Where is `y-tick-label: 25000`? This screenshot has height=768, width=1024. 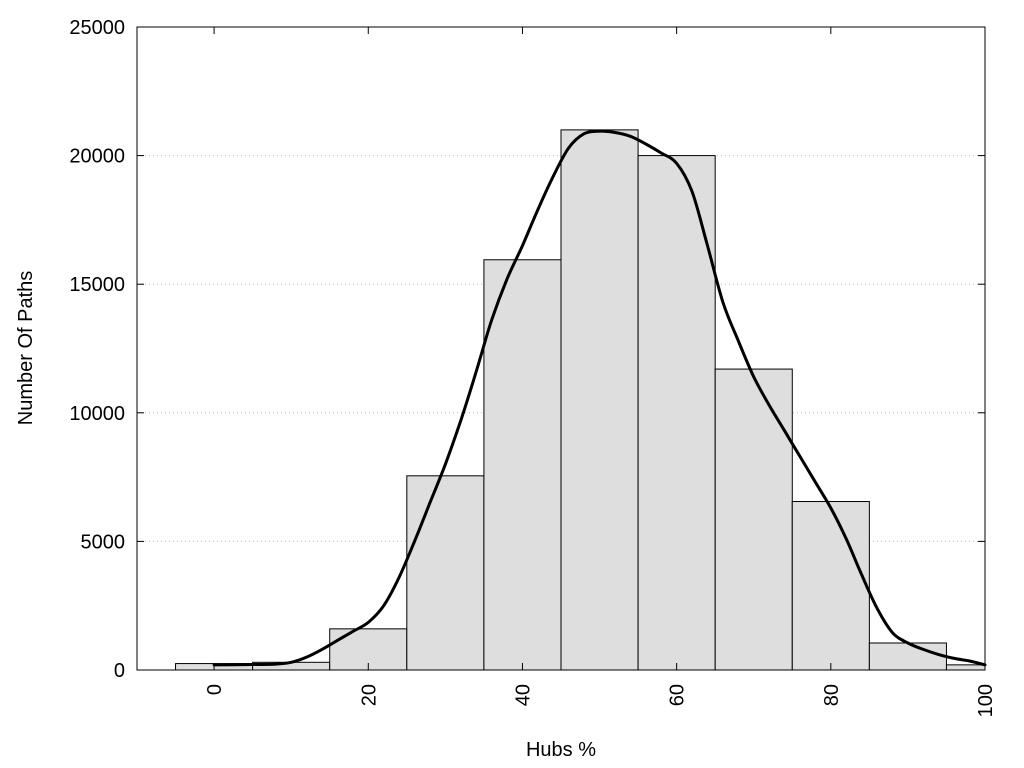 y-tick-label: 25000 is located at coordinates (97, 28).